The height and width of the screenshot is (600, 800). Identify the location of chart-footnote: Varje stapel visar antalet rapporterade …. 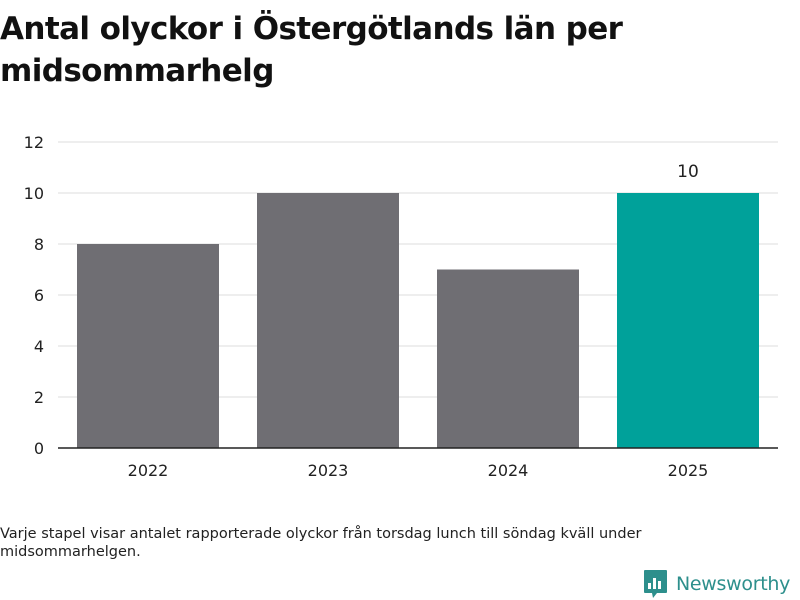
(321, 543).